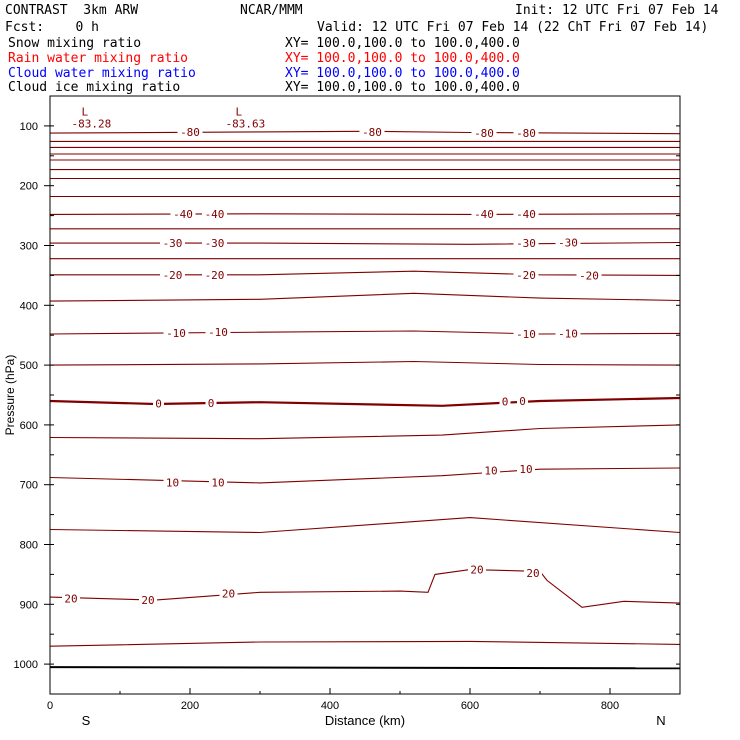 This screenshot has width=740, height=740. What do you see at coordinates (86, 720) in the screenshot?
I see `x-start-label: S` at bounding box center [86, 720].